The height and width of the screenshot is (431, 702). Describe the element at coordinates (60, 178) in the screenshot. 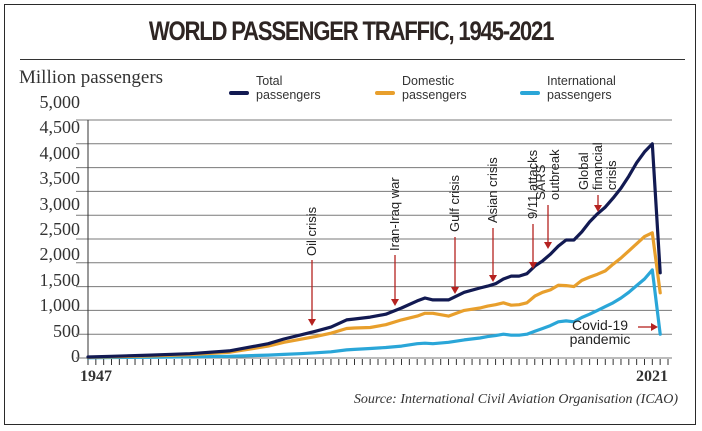

I see `y-tick-label: 3,500` at that location.